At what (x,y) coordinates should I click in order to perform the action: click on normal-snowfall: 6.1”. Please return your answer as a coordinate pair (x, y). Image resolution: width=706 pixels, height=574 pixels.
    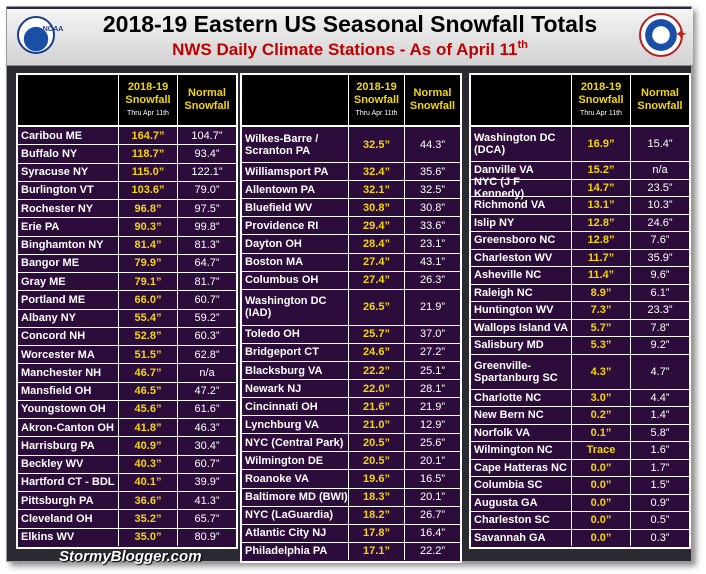
    Looking at the image, I should click on (659, 292).